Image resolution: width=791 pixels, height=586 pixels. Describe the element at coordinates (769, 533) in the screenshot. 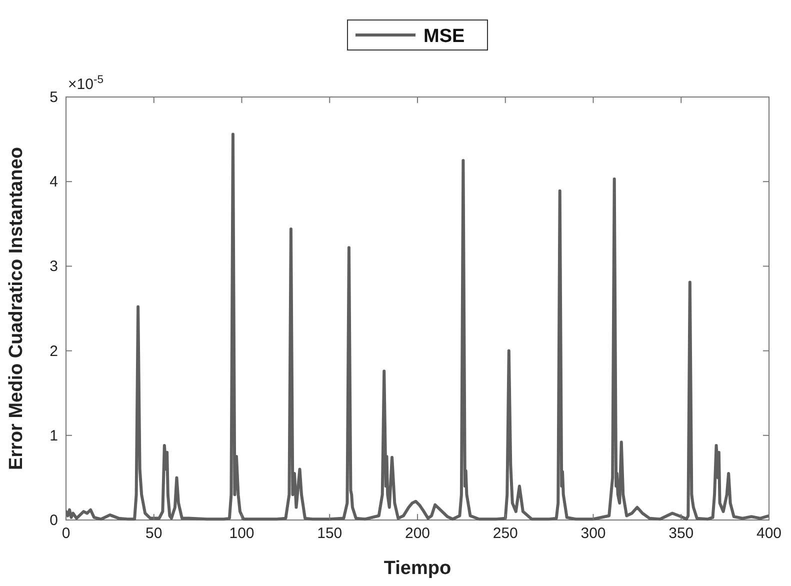

I see `x-tick-label: 400` at that location.